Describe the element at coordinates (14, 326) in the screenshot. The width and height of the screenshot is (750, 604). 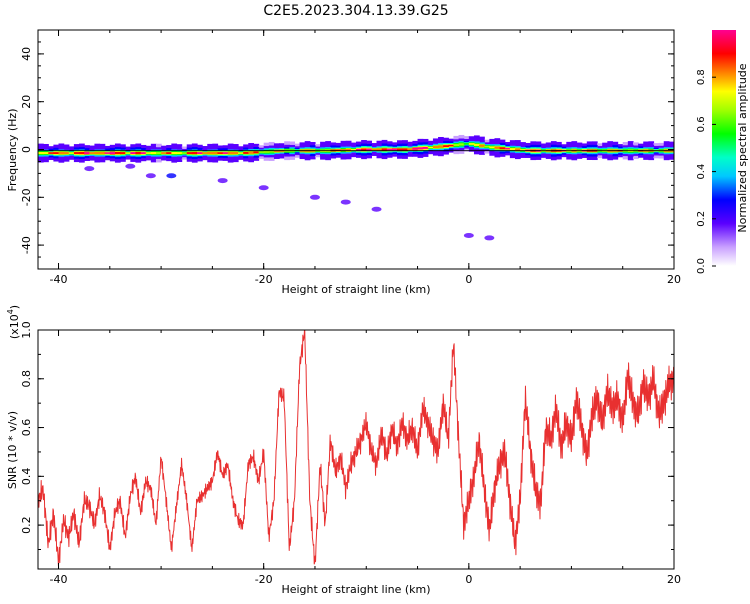
I see `snr-scale-prefix: (x10` at that location.